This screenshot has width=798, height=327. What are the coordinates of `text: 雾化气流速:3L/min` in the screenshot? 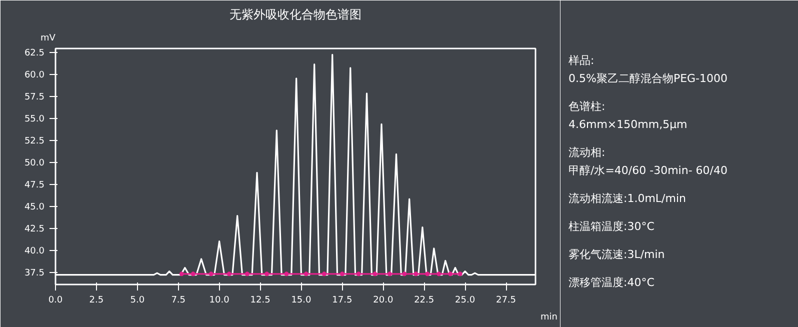 It's located at (616, 254).